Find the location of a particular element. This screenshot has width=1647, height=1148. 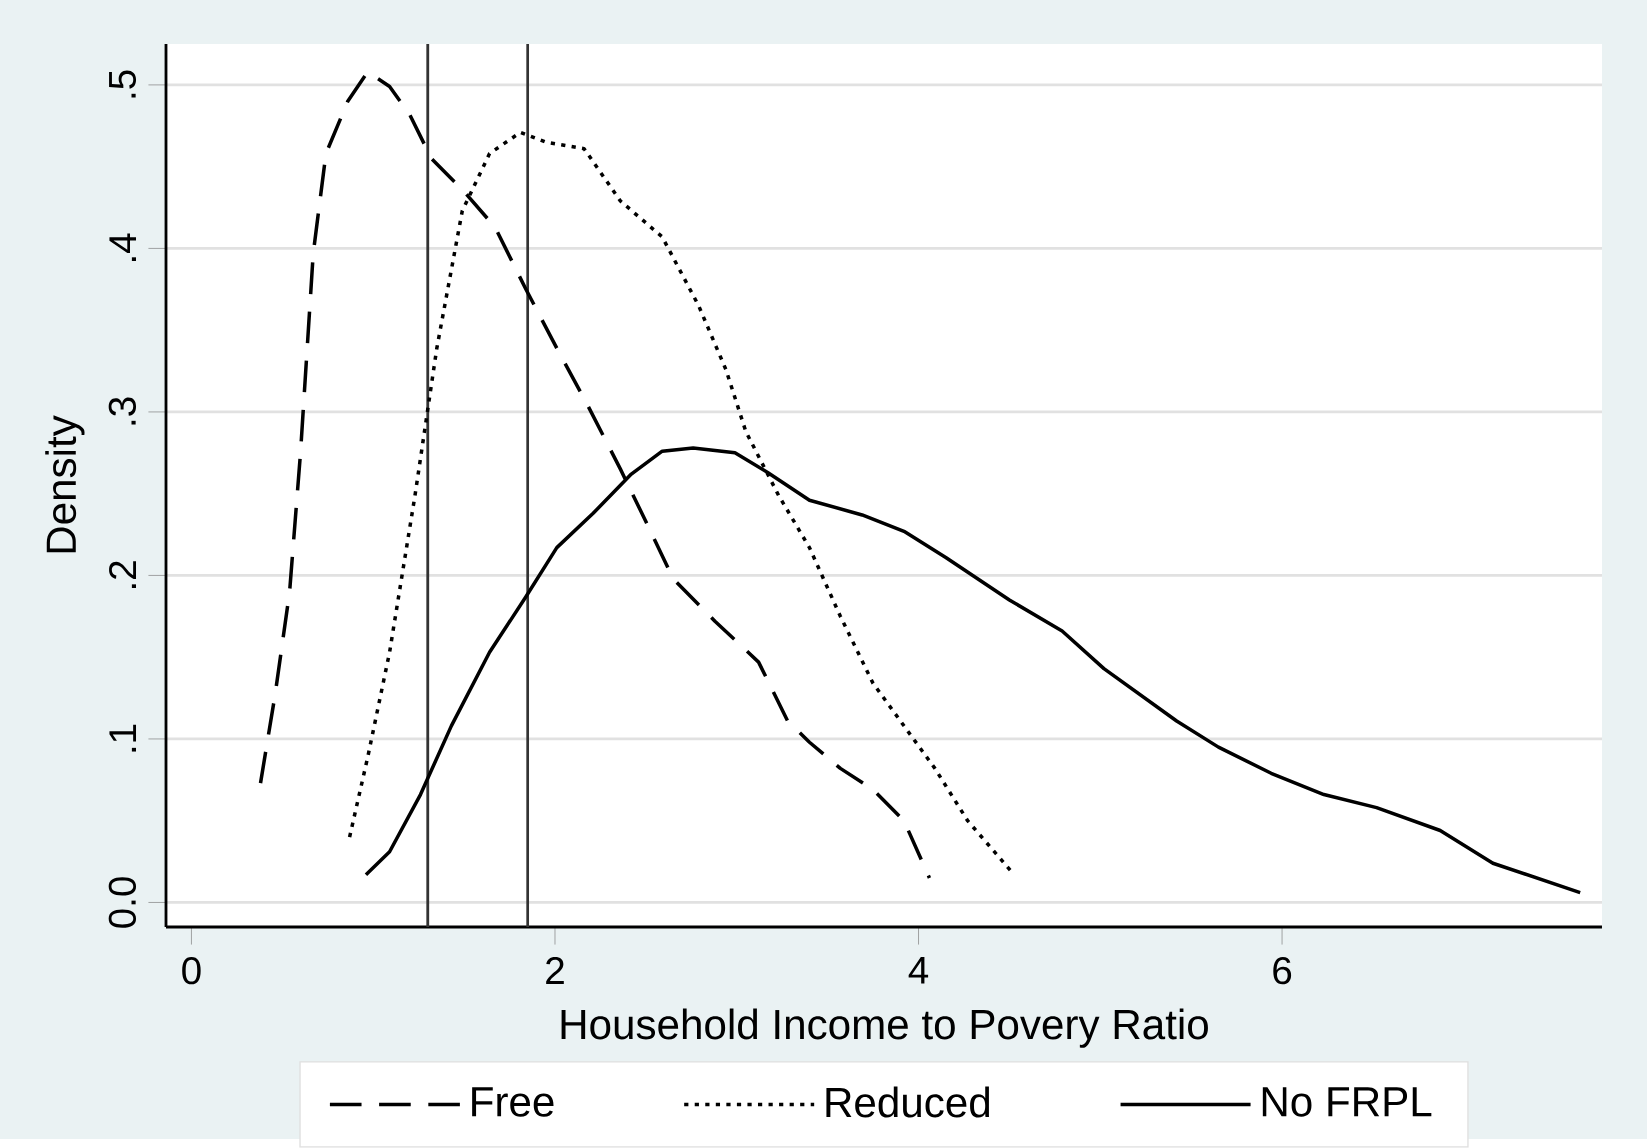

x-axis-title: Household Income to Povery Ratio is located at coordinates (884, 1028).